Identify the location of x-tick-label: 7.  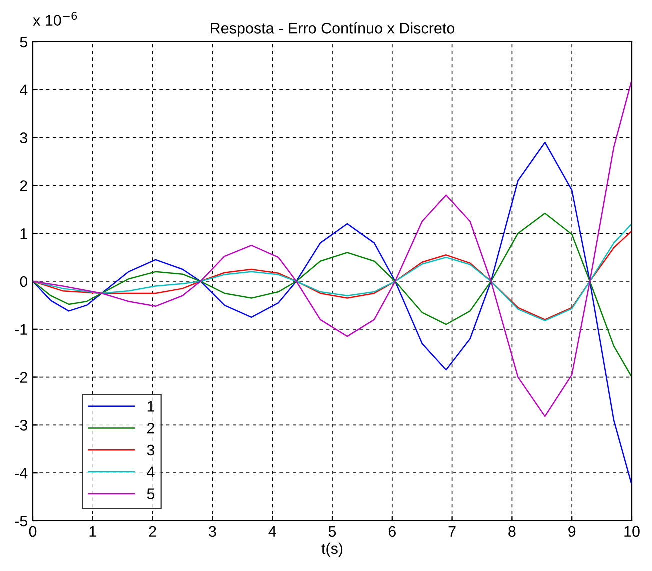
(452, 531).